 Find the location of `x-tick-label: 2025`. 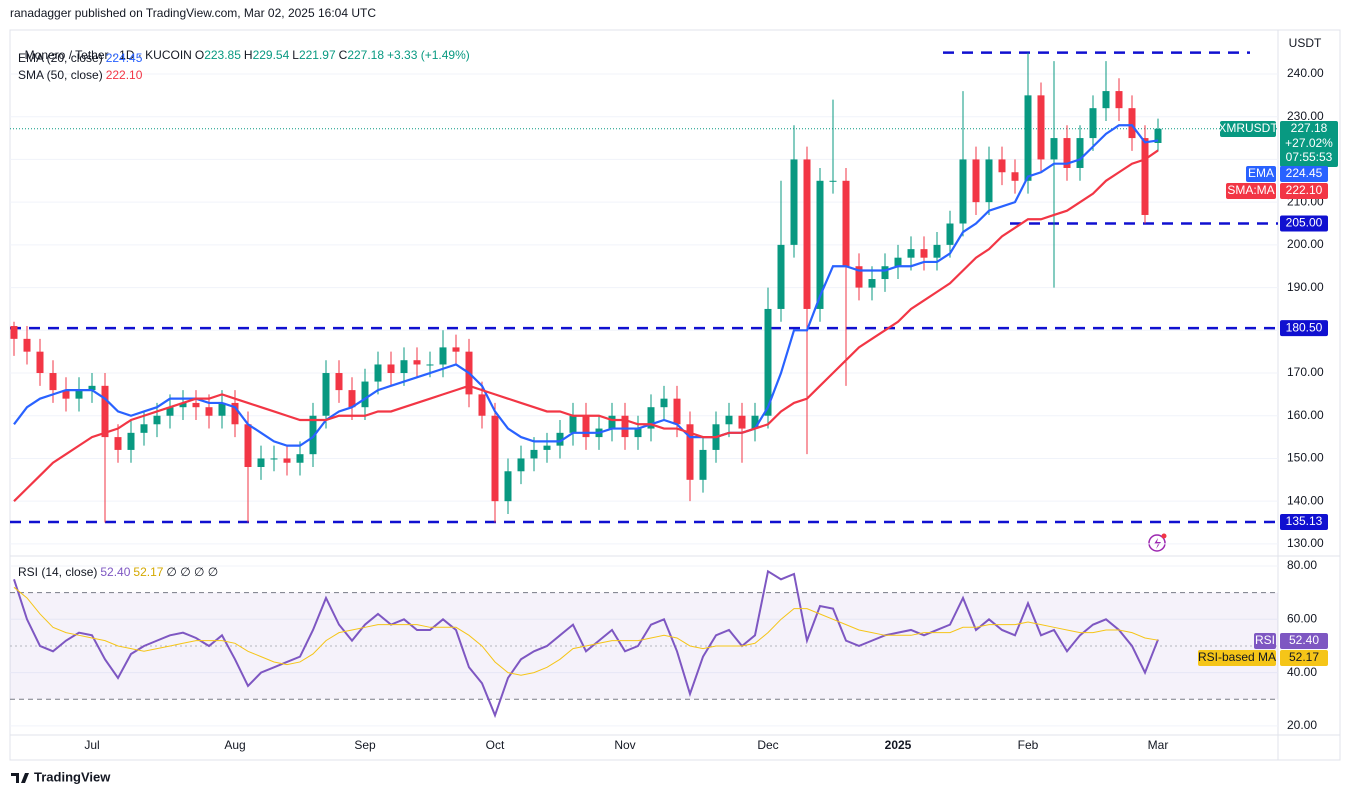

x-tick-label: 2025 is located at coordinates (898, 745).